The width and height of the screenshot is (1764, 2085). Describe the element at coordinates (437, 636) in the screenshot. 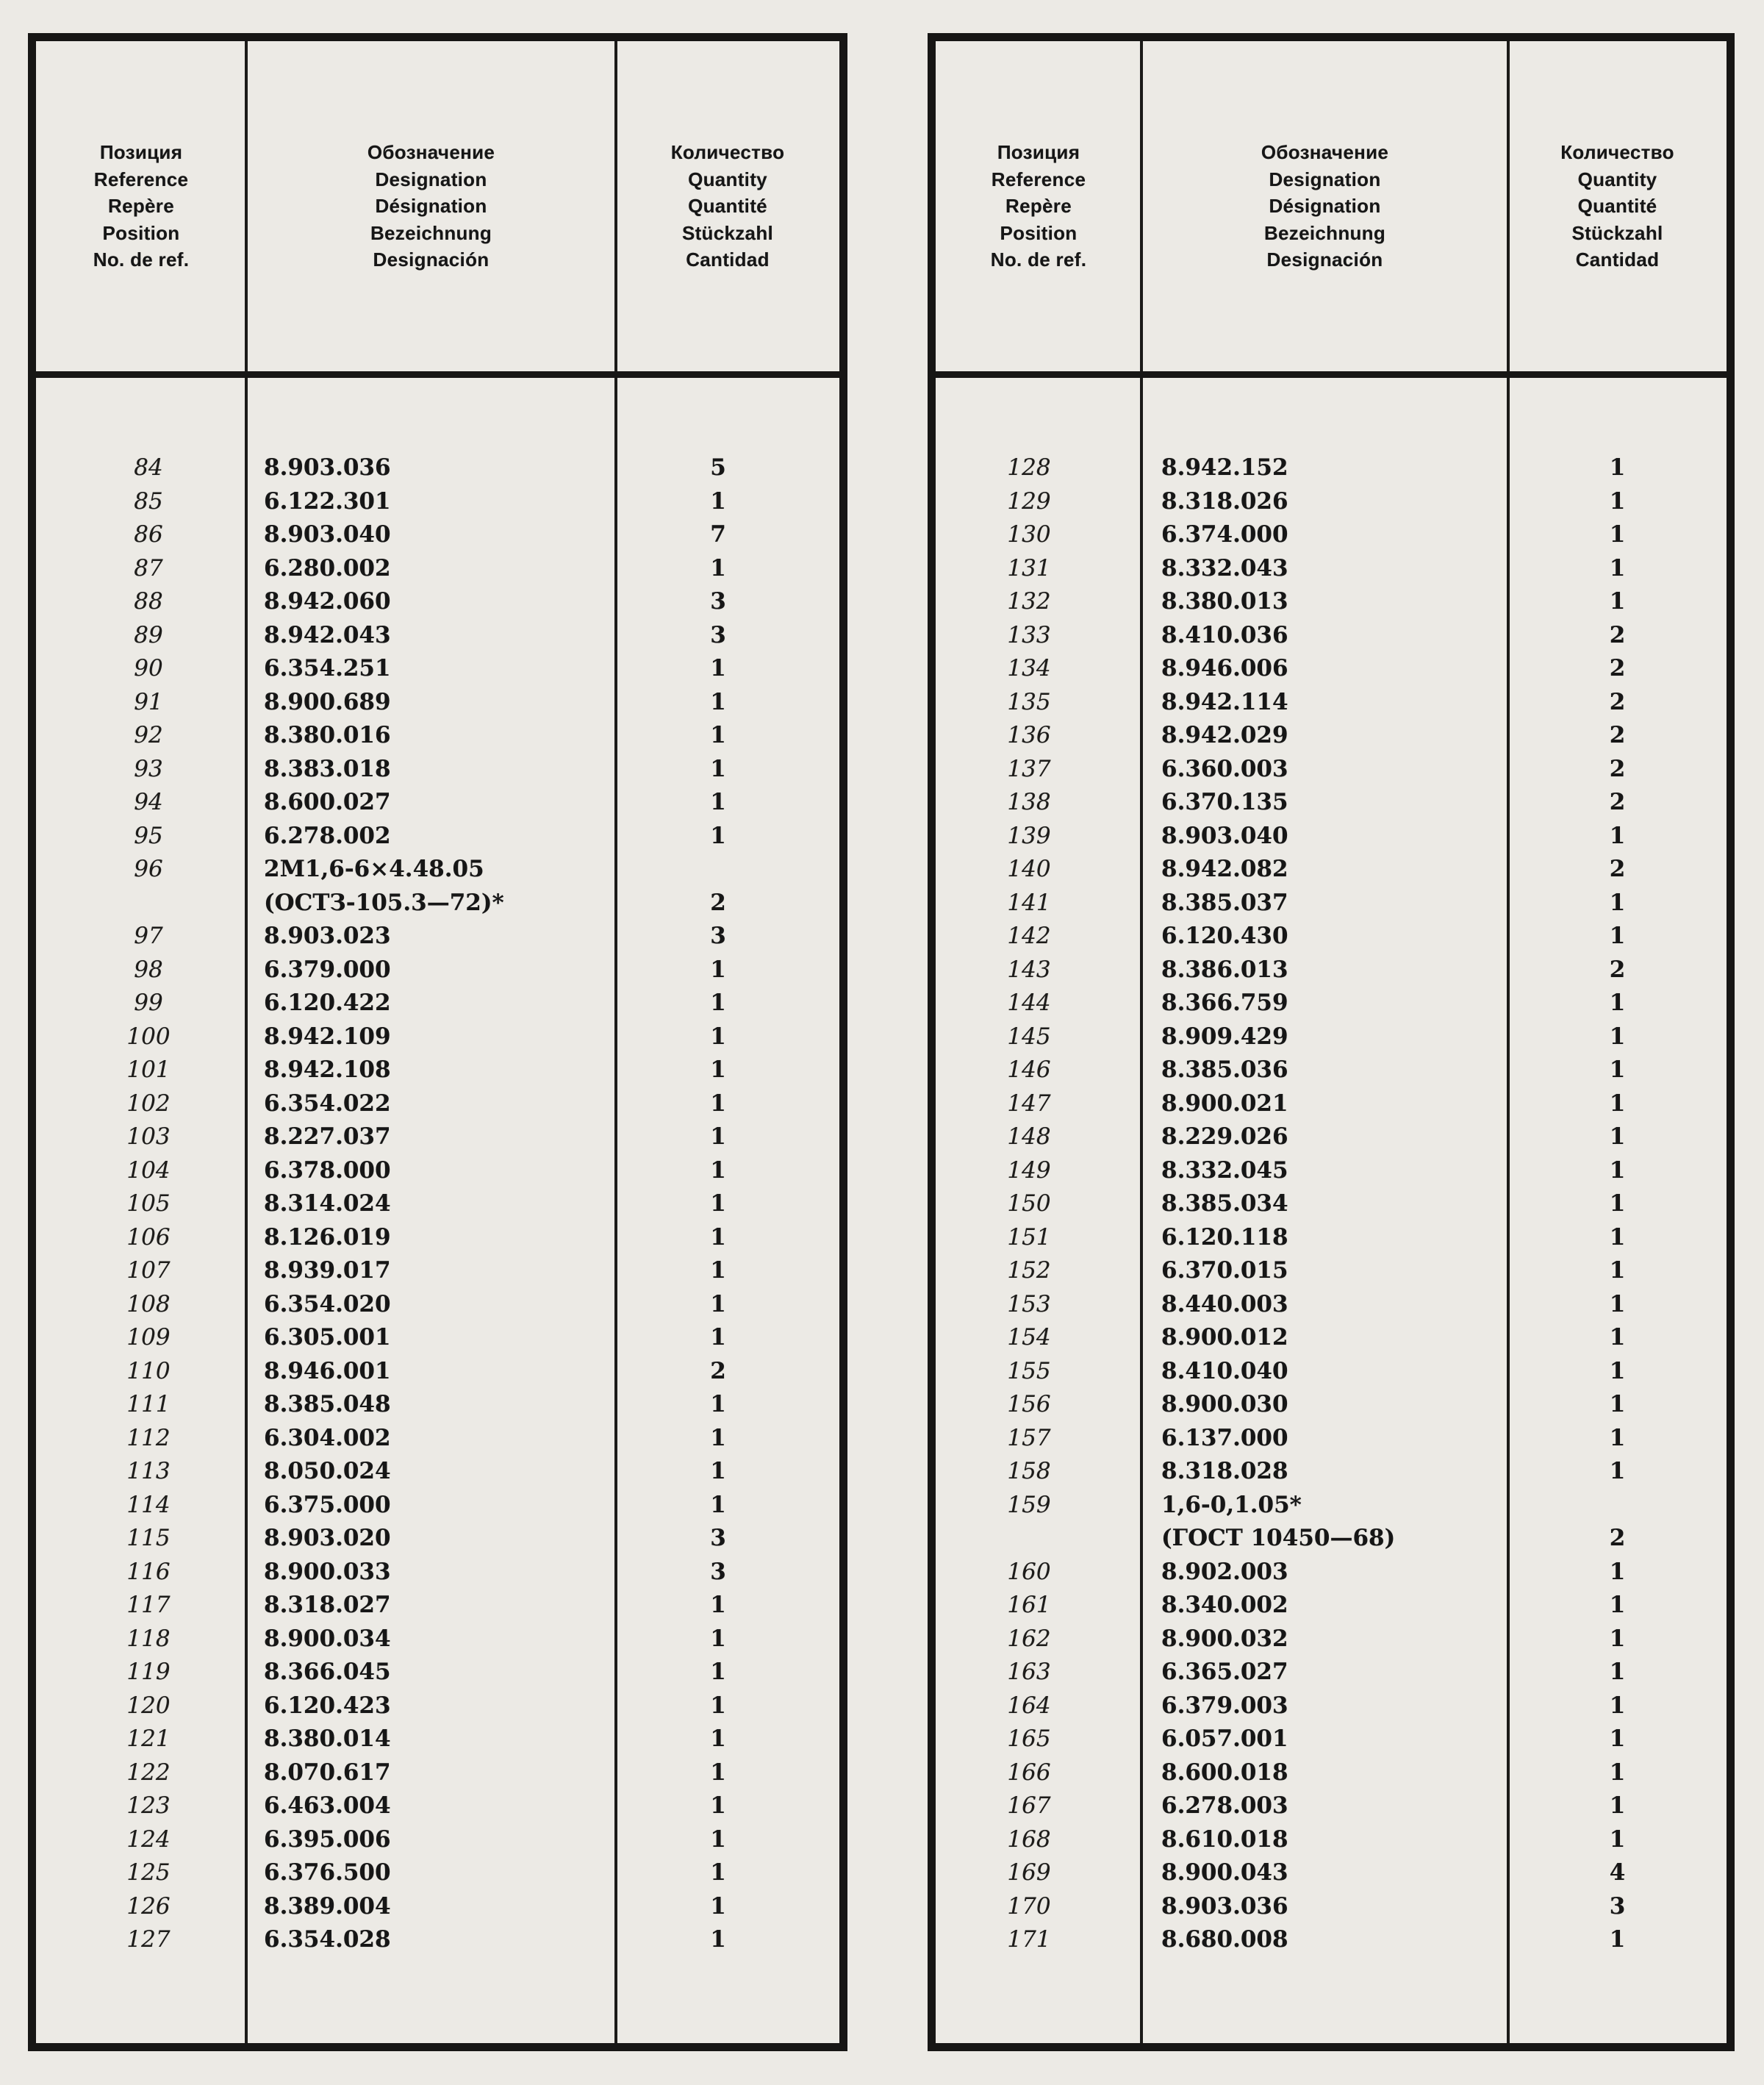

I see `table-row: 89 8.942.043 3` at that location.